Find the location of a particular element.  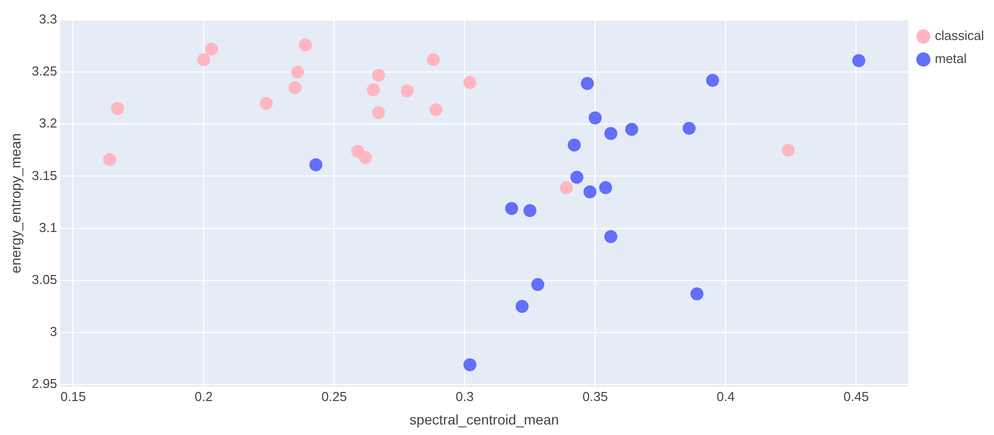

legend-label: classical is located at coordinates (959, 36).